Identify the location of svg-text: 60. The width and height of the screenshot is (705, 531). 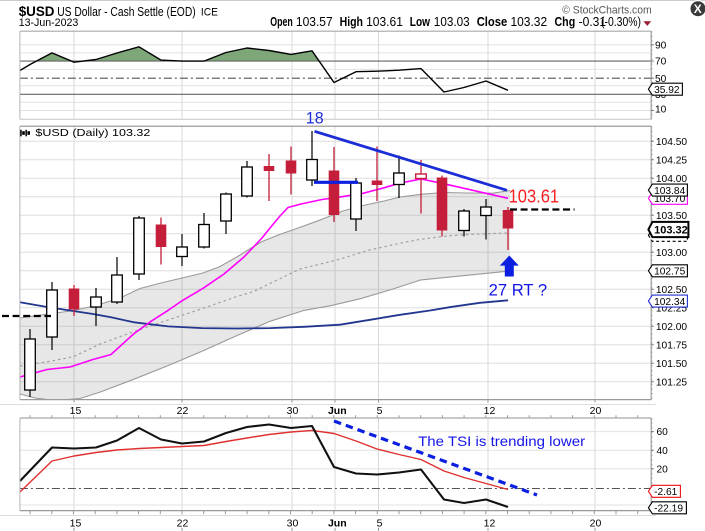
(663, 432).